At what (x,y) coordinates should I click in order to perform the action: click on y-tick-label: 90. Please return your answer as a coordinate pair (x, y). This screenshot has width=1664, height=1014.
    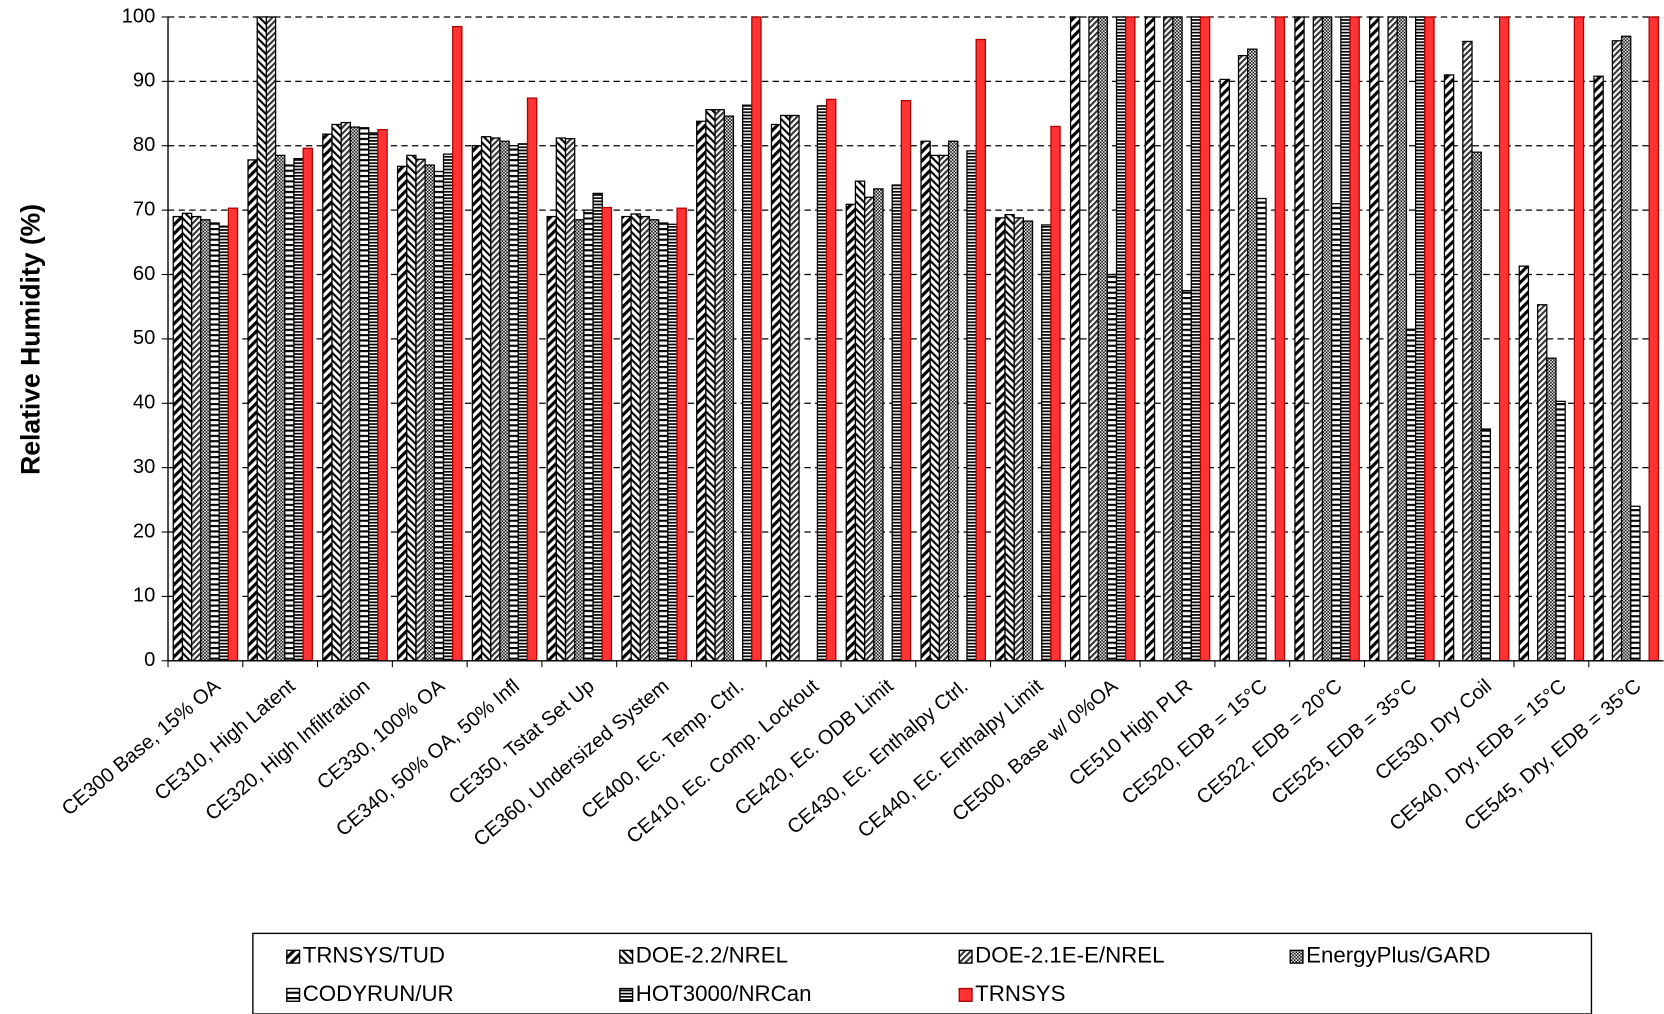
    Looking at the image, I should click on (144, 81).